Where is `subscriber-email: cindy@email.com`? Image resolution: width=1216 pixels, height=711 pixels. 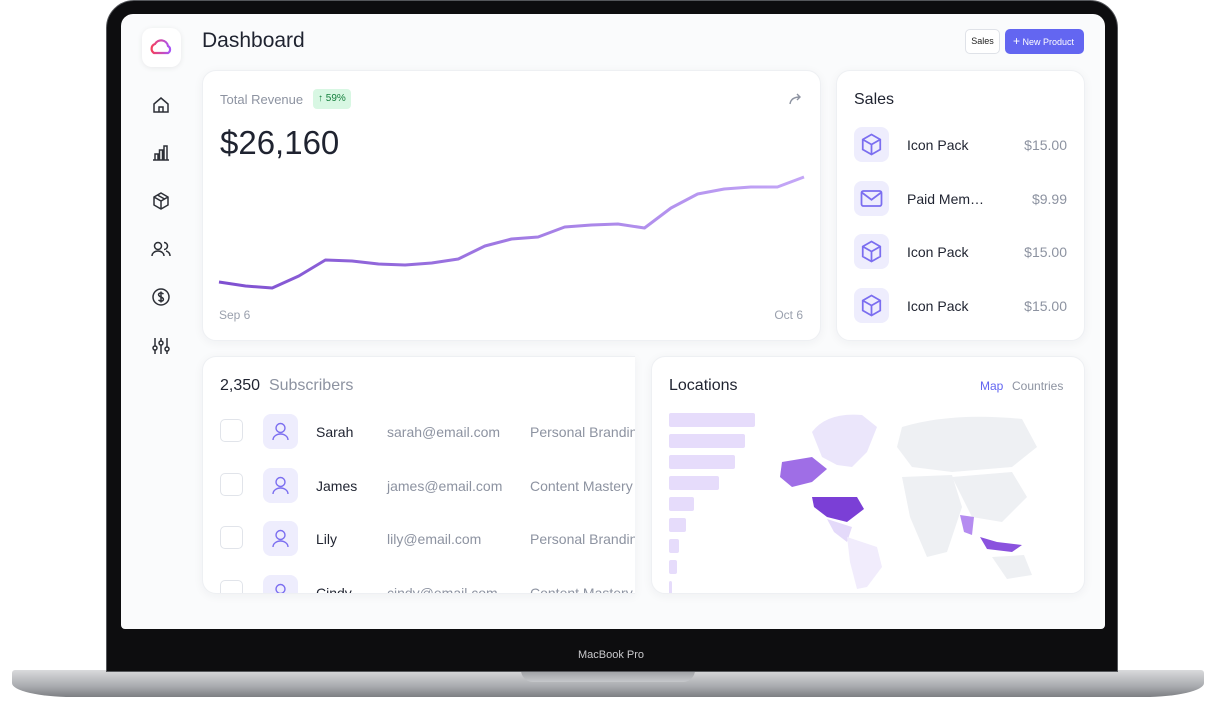
subscriber-email: cindy@email.com is located at coordinates (442, 589).